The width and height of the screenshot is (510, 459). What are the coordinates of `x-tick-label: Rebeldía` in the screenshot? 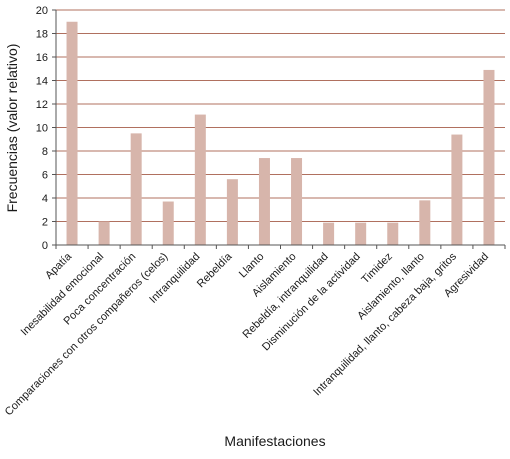 It's located at (215, 270).